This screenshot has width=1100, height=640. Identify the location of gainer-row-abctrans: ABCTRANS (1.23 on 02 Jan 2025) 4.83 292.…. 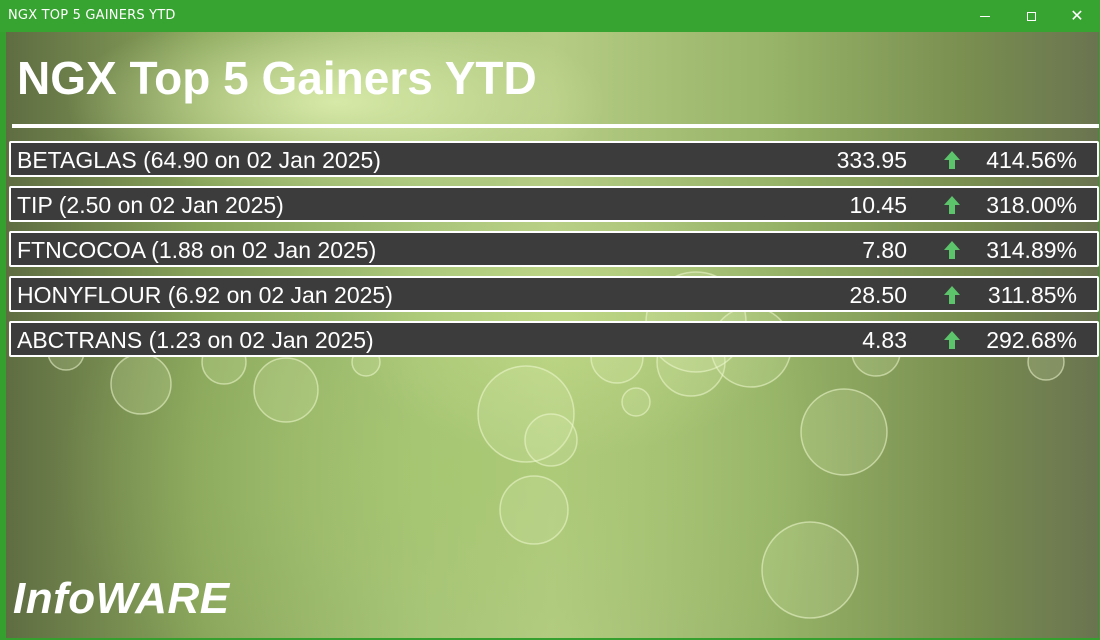
(554, 339).